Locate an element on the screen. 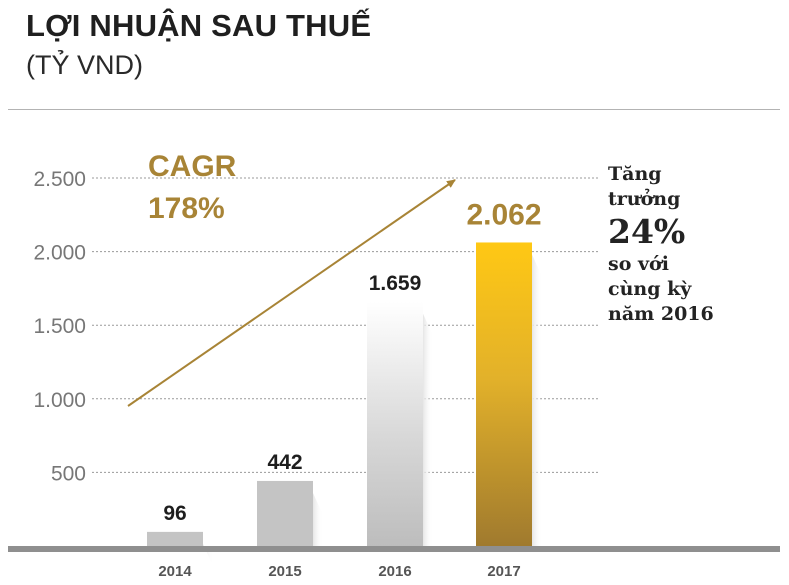 This screenshot has height=585, width=789. note-line-4: so với is located at coordinates (638, 264).